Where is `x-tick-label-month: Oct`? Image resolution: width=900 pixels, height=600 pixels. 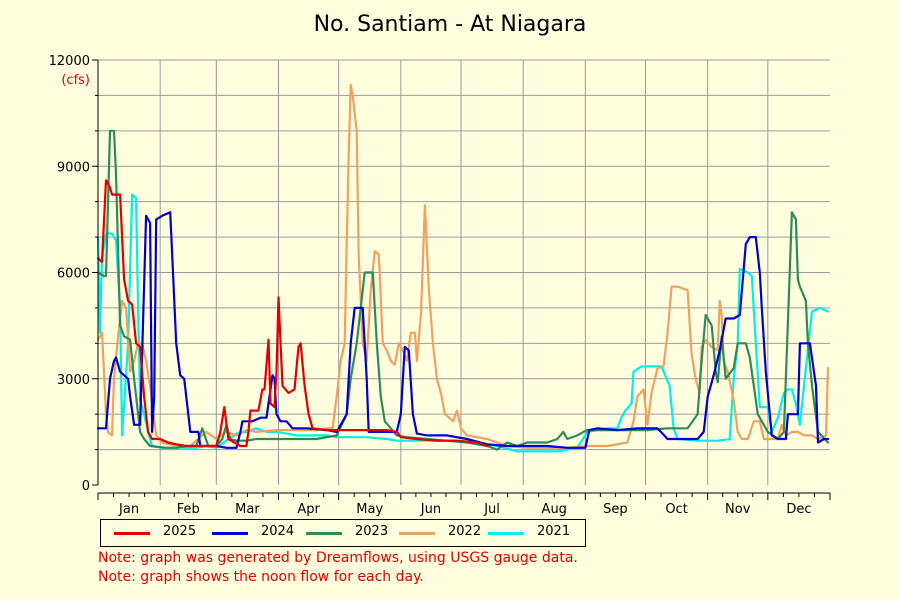
x-tick-label-month: Oct is located at coordinates (676, 509).